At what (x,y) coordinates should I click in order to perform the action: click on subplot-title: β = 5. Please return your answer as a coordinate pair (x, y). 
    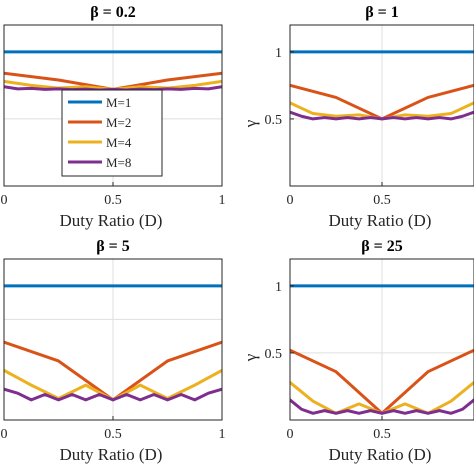
    Looking at the image, I should click on (113, 246).